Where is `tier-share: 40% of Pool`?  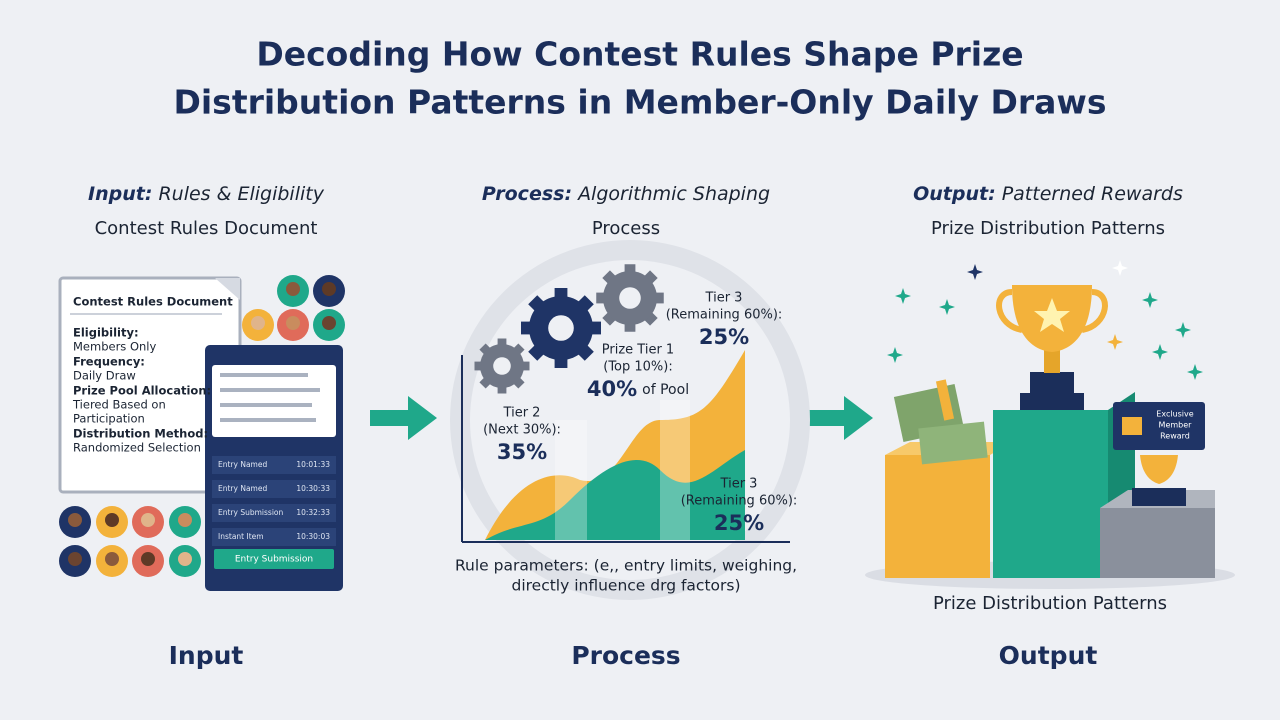 tier-share: 40% of Pool is located at coordinates (638, 389).